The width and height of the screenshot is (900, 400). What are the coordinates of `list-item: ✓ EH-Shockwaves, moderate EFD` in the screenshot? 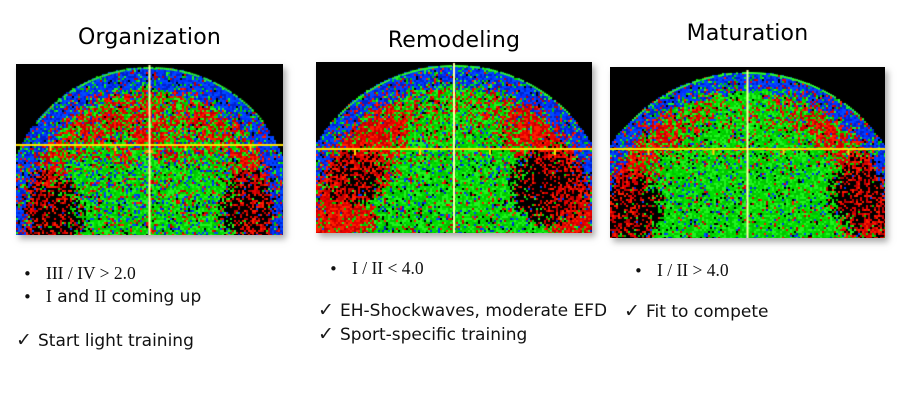 It's located at (462, 311).